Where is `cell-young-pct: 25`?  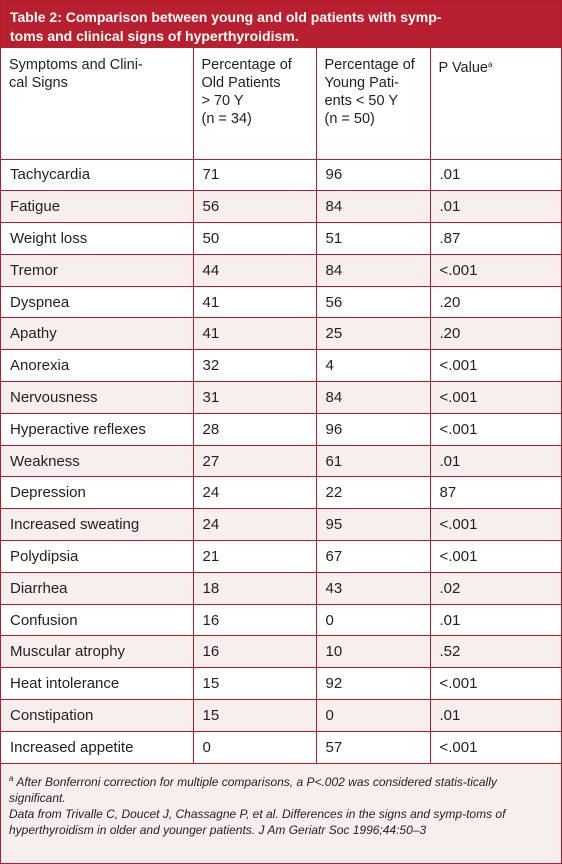
cell-young-pct: 25 is located at coordinates (373, 334).